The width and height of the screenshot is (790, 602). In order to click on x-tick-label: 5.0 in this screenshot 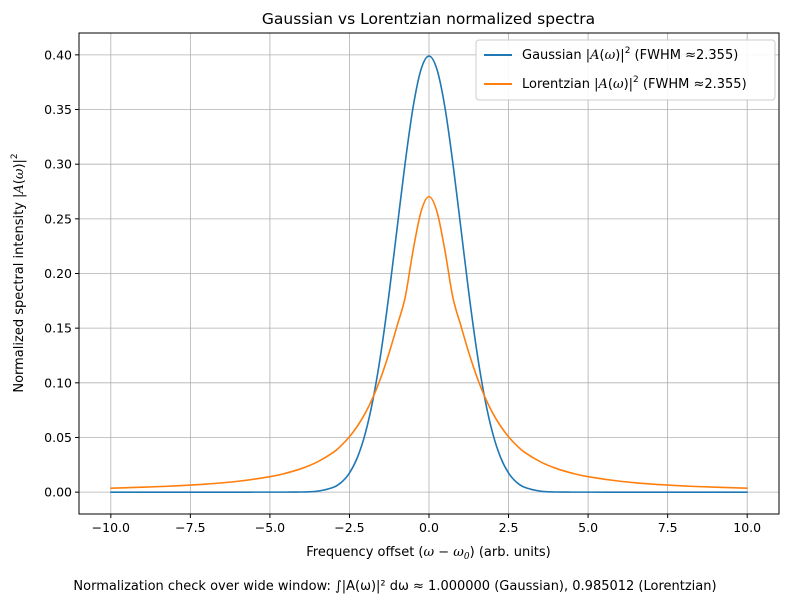, I will do `click(588, 527)`.